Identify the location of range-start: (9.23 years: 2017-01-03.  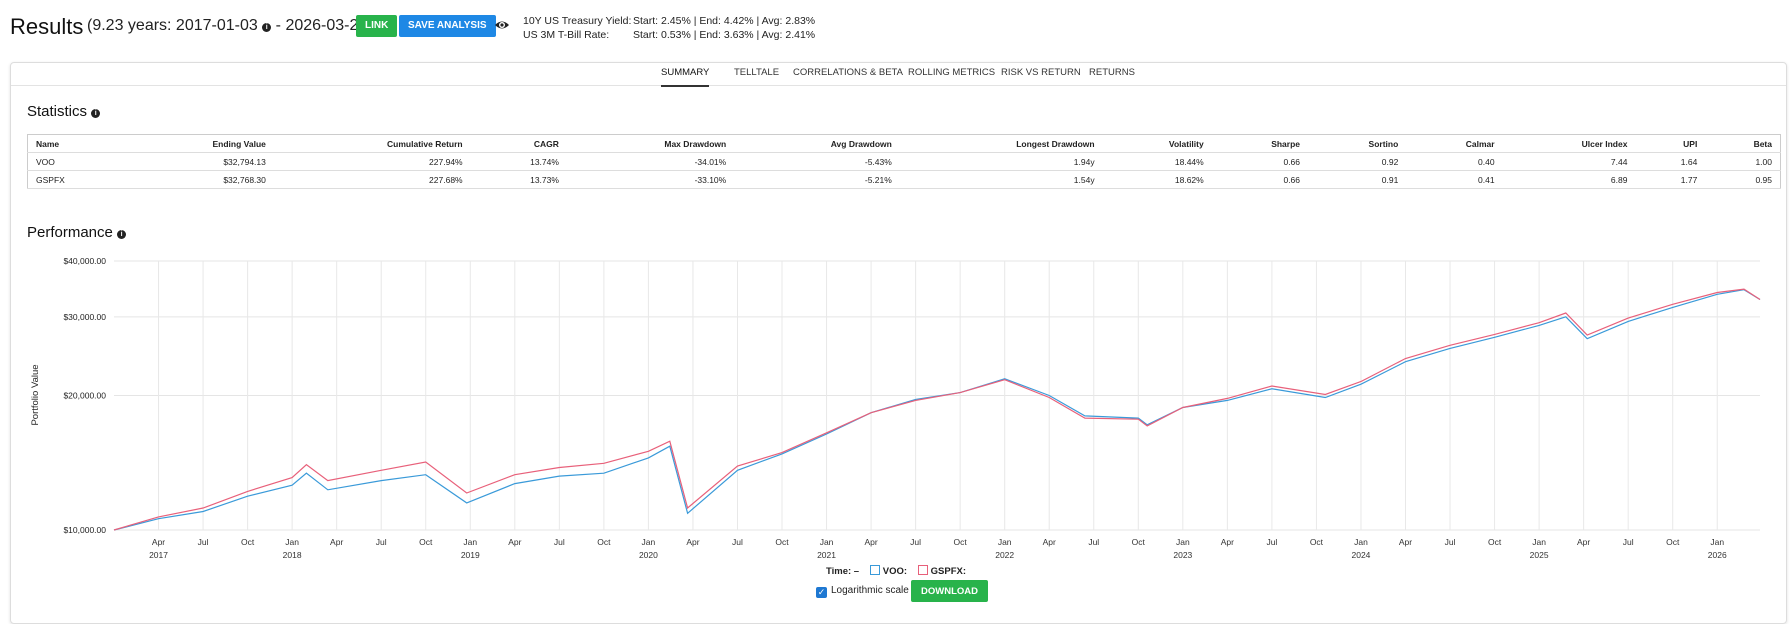
(172, 25).